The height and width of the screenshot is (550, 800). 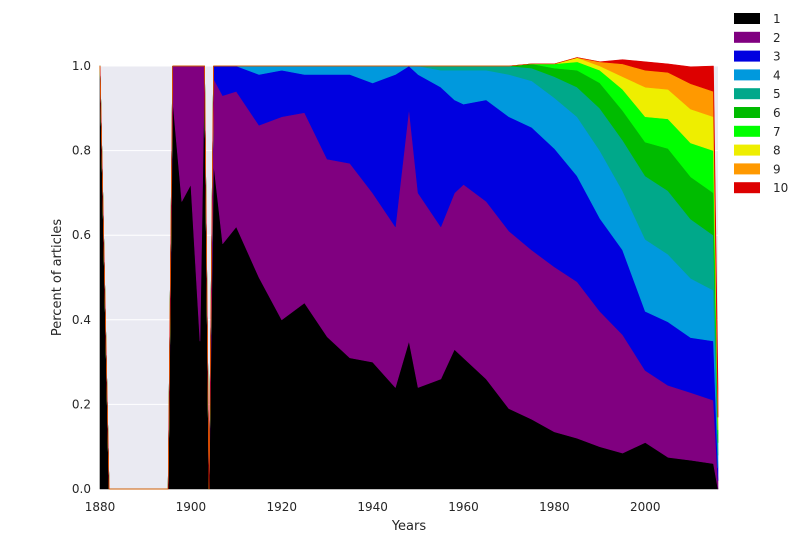 I want to click on x-axis-ticks: 1880 1900 1920 1940 1960 1980 2000, so click(x=373, y=507).